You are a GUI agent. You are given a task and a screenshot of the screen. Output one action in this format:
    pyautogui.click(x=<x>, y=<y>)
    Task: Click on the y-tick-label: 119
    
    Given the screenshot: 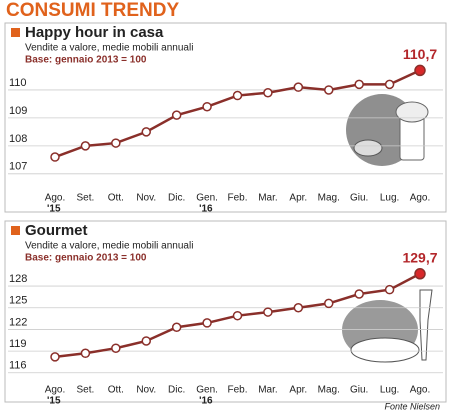 What is the action you would take?
    pyautogui.click(x=18, y=344)
    